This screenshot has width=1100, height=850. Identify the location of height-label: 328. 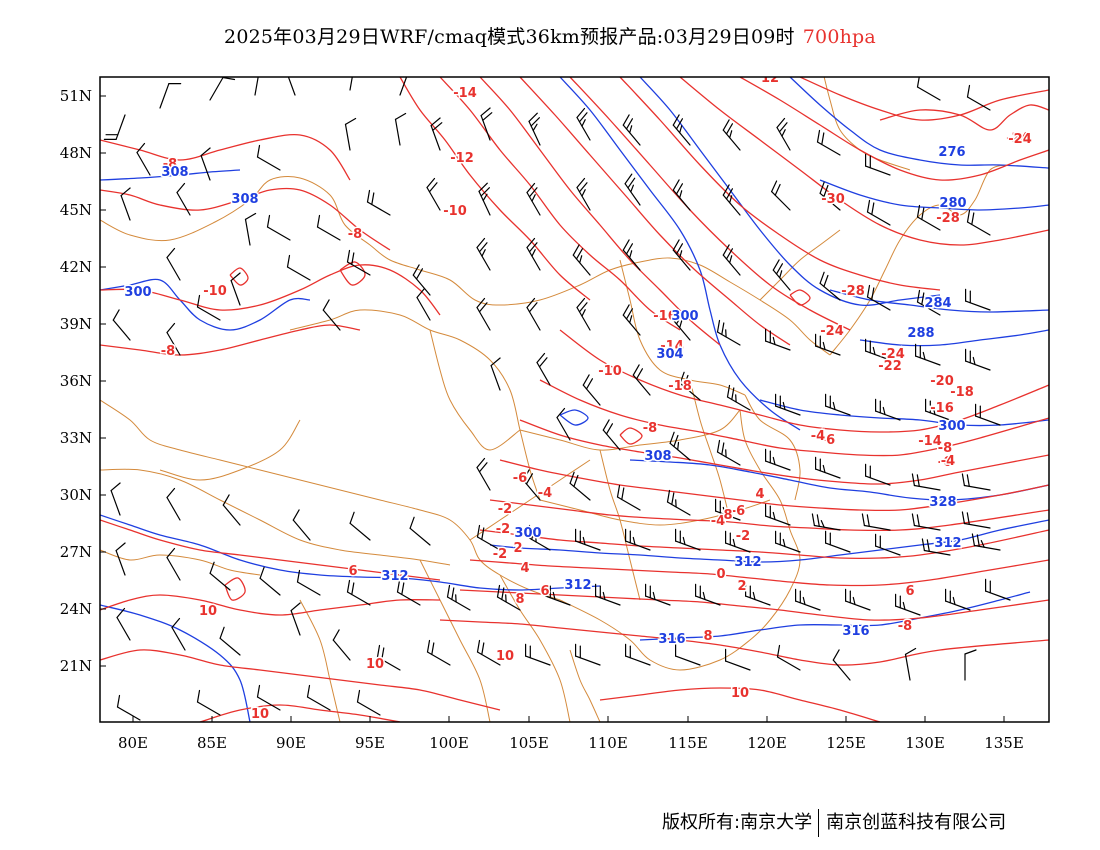
(942, 502).